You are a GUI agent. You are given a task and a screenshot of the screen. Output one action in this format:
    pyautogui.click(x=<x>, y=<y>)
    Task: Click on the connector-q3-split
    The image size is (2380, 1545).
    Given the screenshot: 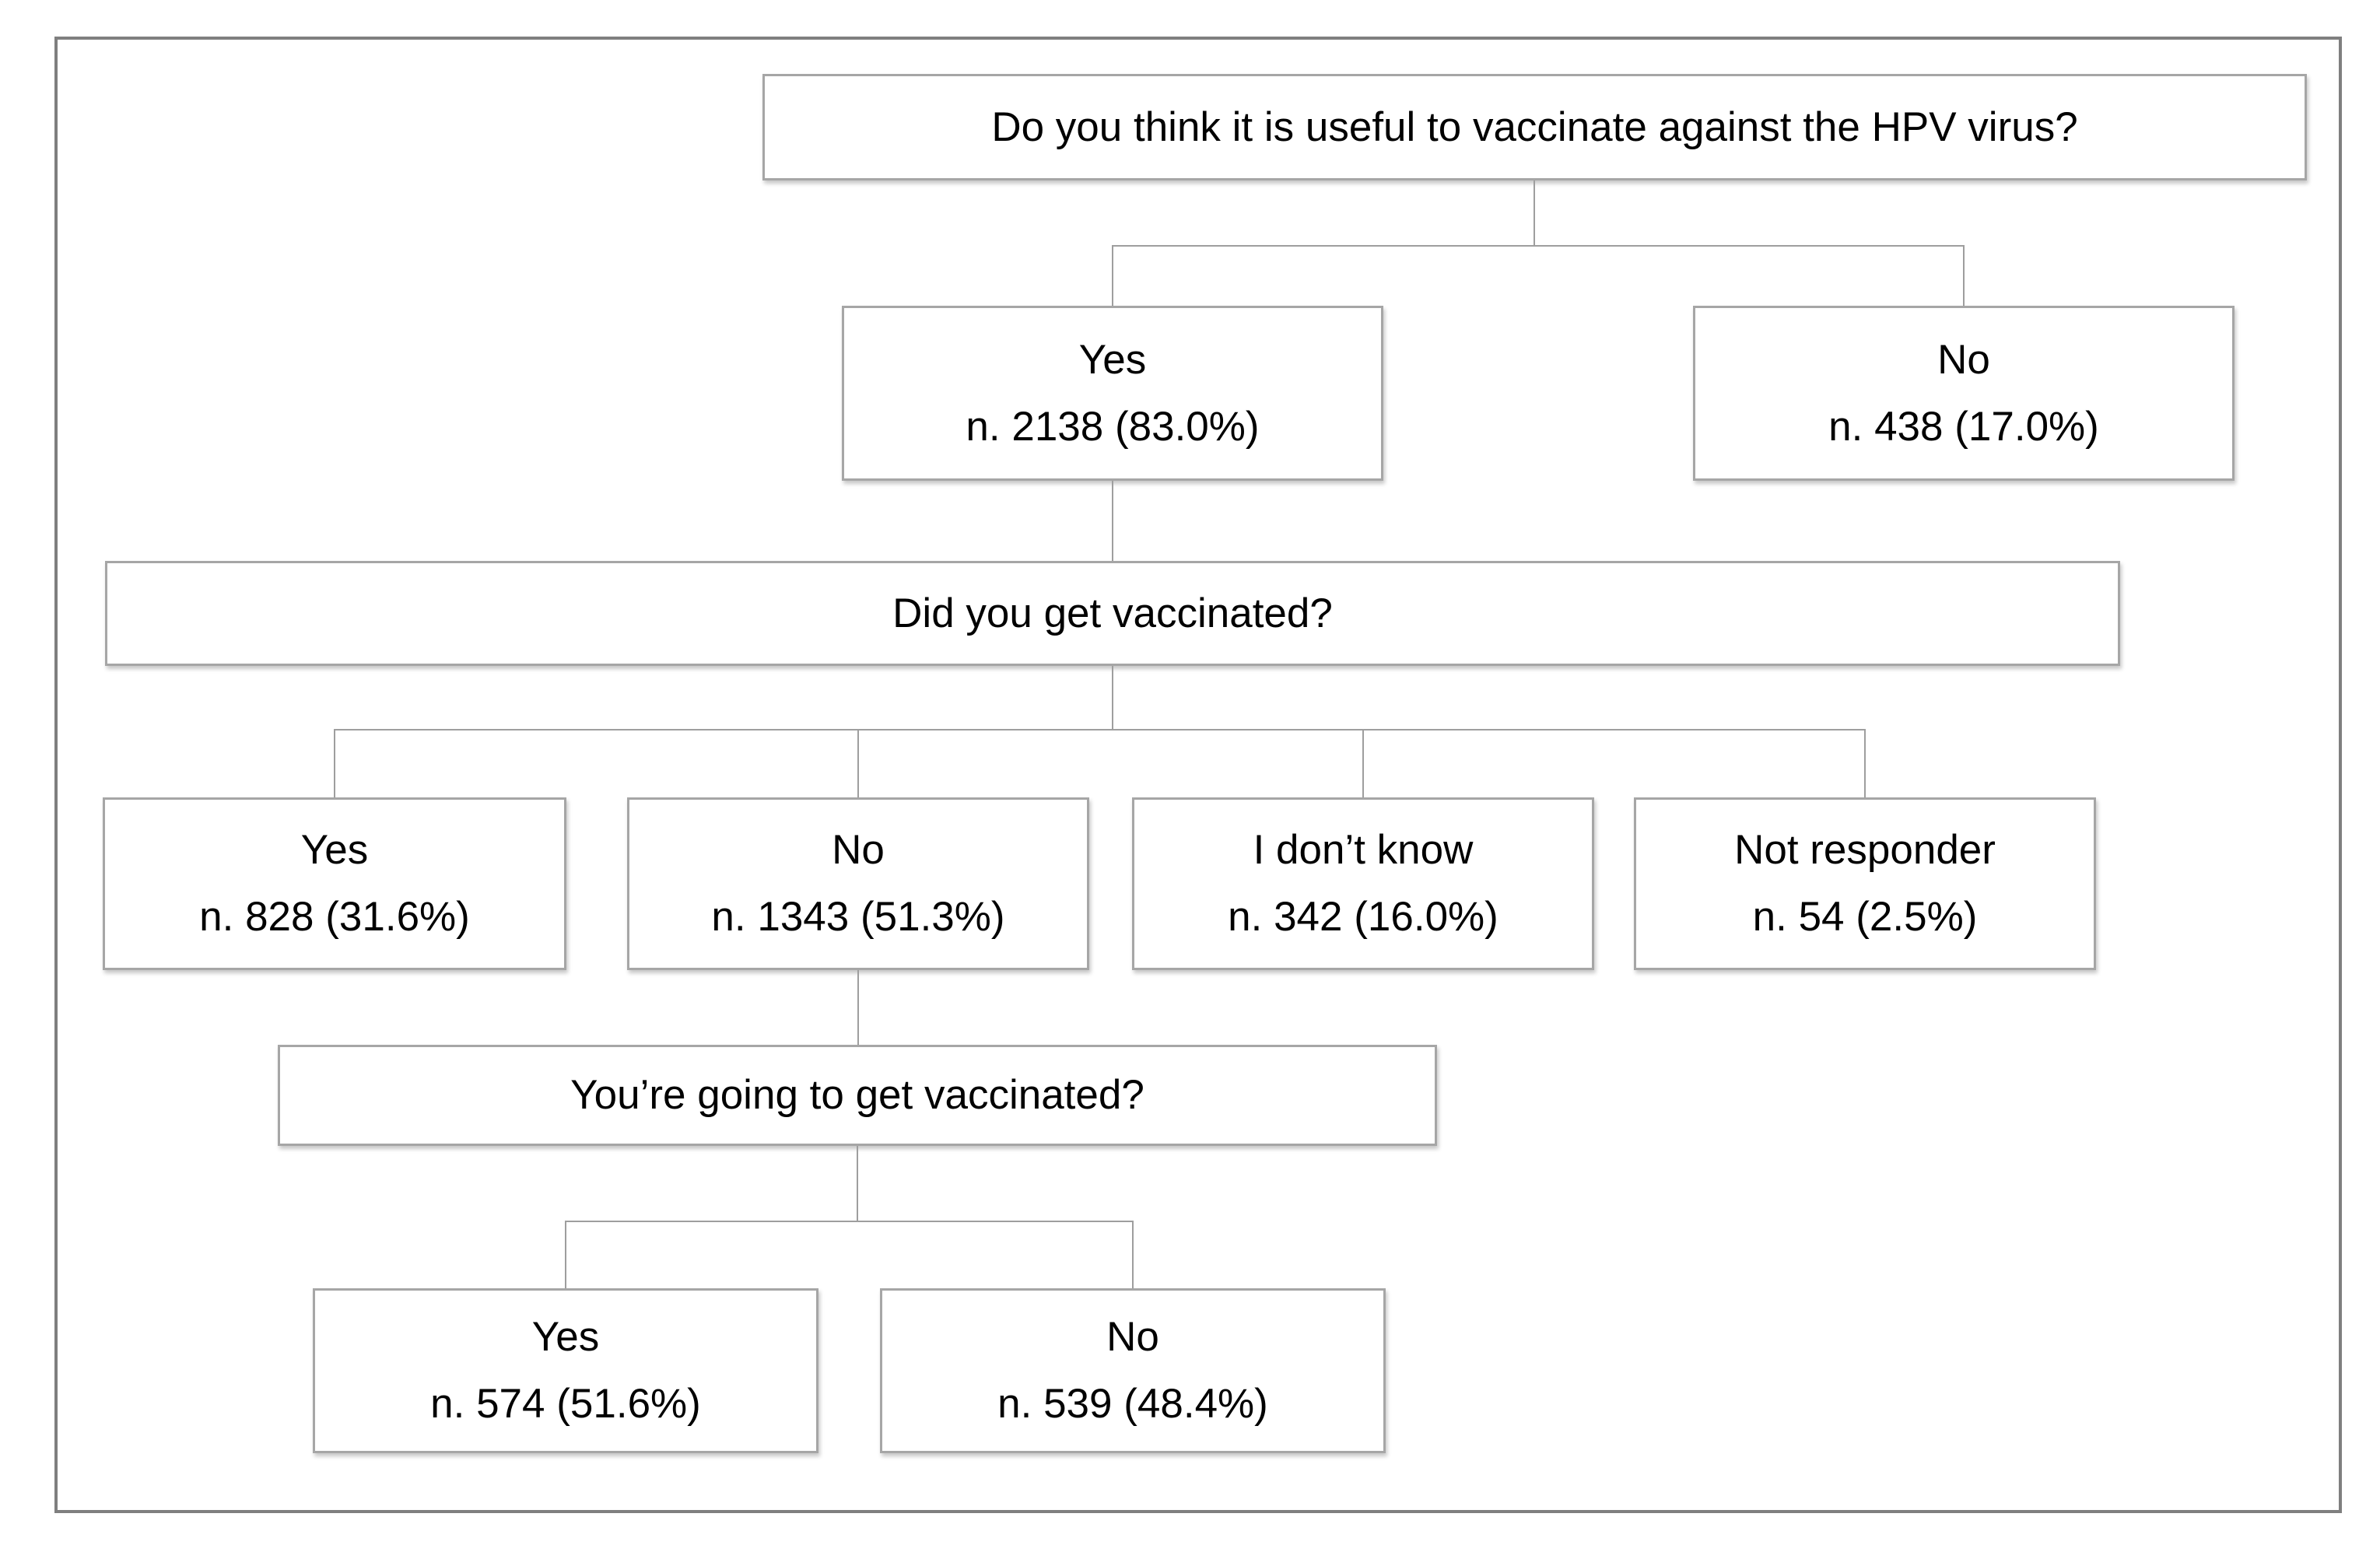 What is the action you would take?
    pyautogui.click(x=850, y=1222)
    